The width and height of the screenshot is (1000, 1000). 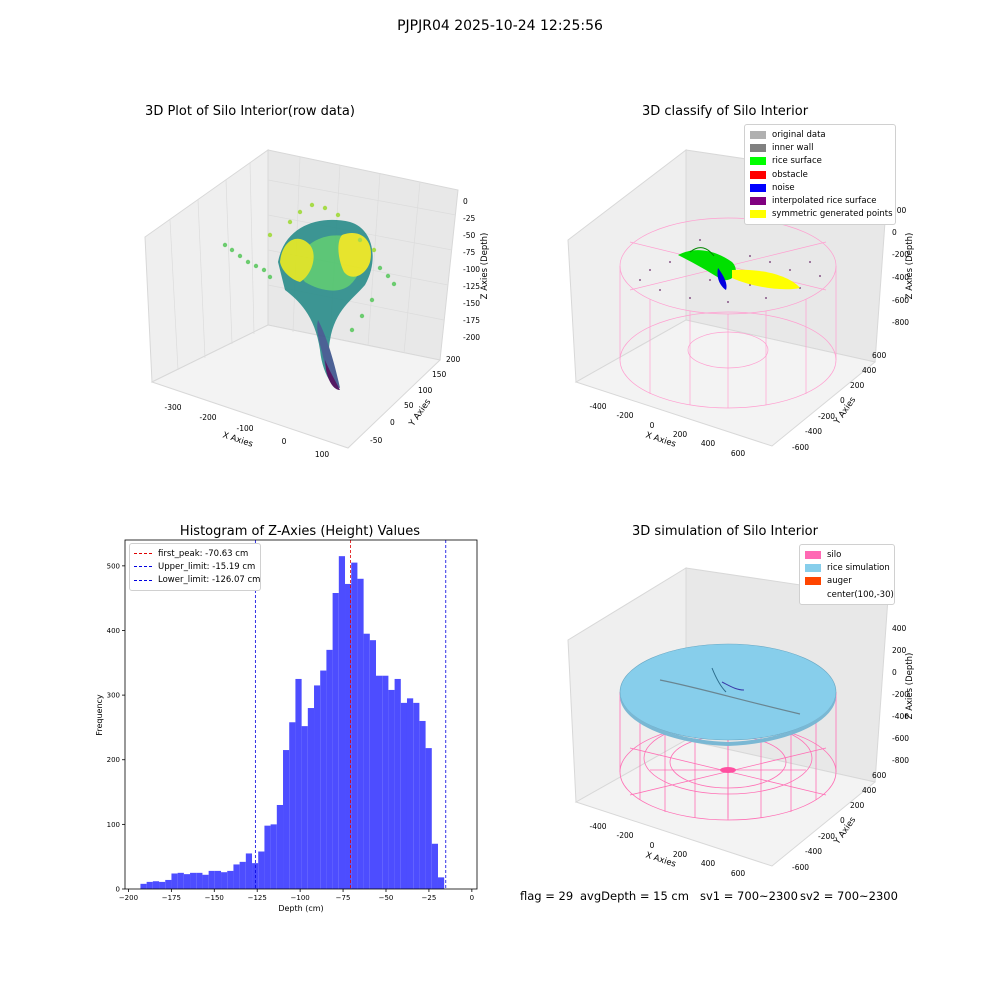 What do you see at coordinates (725, 383) in the screenshot?
I see `classify-floor-pane` at bounding box center [725, 383].